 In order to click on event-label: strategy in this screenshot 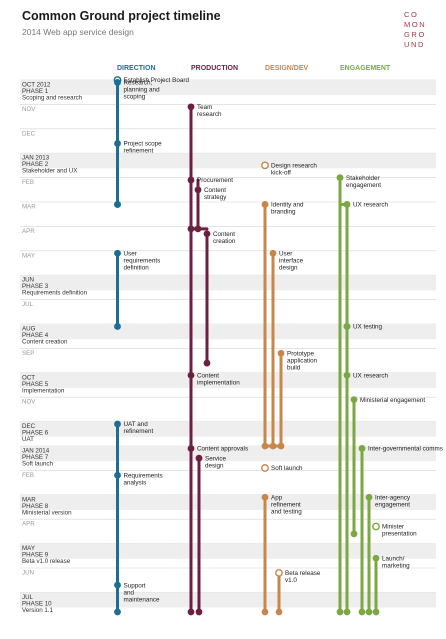, I will do `click(215, 197)`.